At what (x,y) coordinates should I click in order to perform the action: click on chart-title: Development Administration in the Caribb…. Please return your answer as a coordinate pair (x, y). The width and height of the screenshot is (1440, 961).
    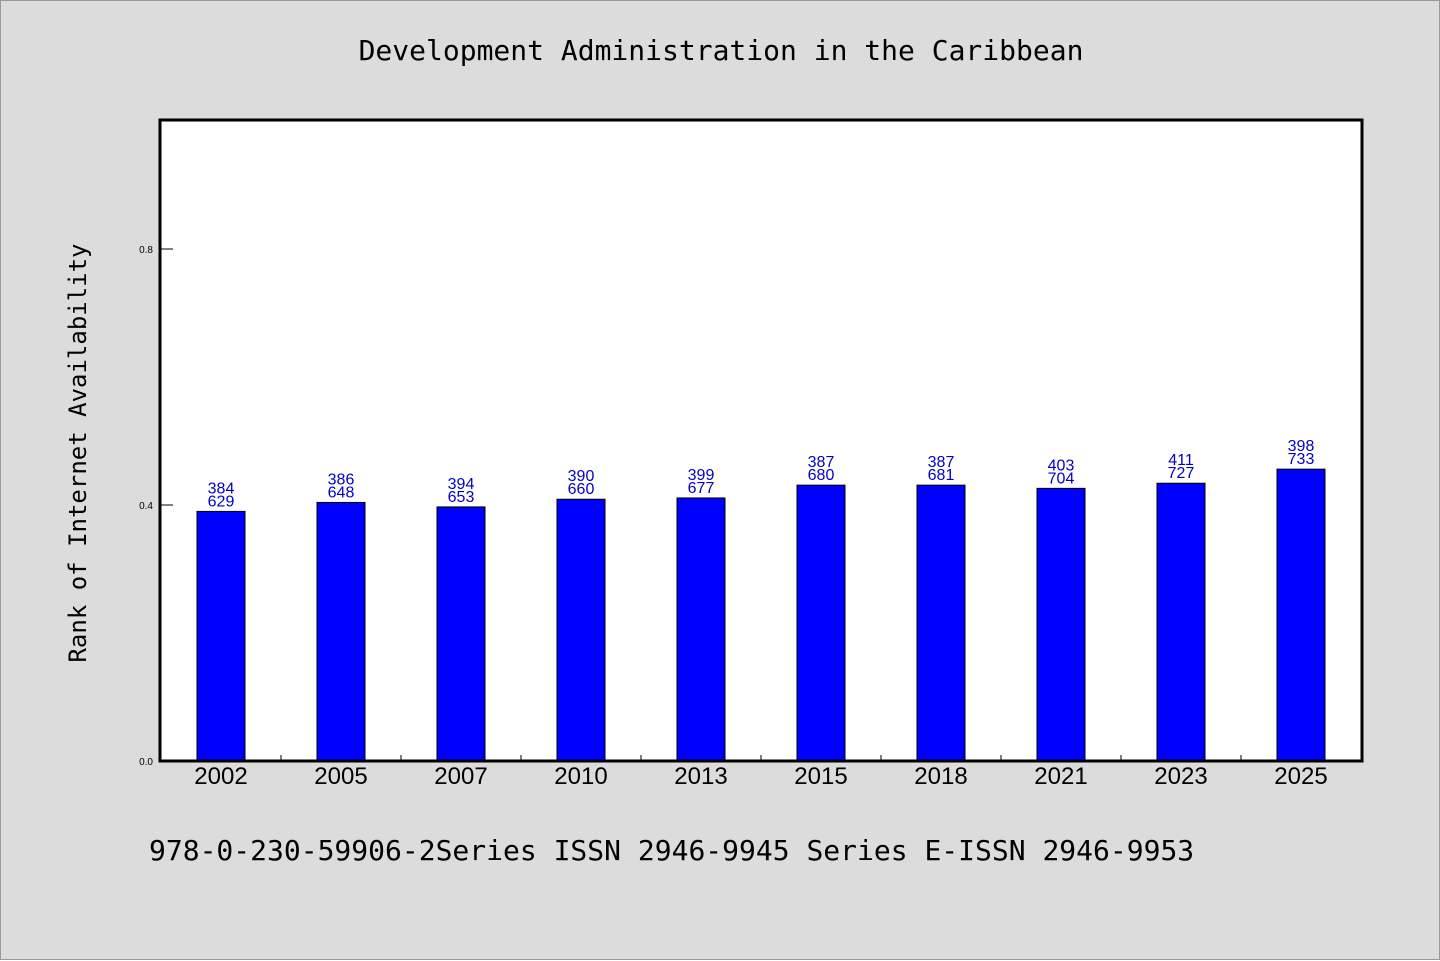
    Looking at the image, I should click on (721, 50).